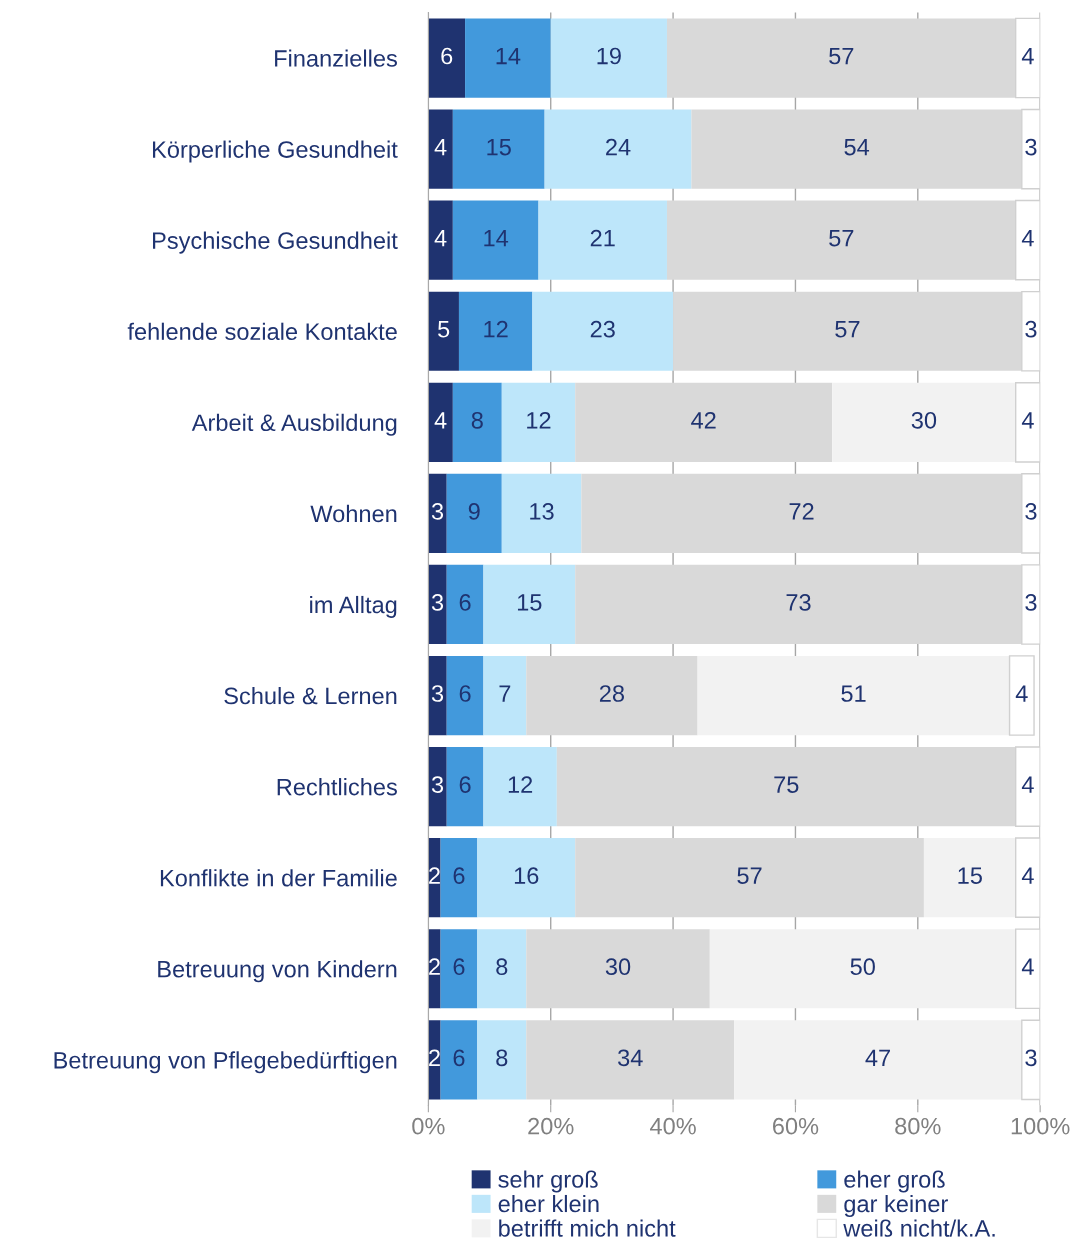 The width and height of the screenshot is (1079, 1249). What do you see at coordinates (336, 58) in the screenshot?
I see `y-tick-label: Finanzielles` at bounding box center [336, 58].